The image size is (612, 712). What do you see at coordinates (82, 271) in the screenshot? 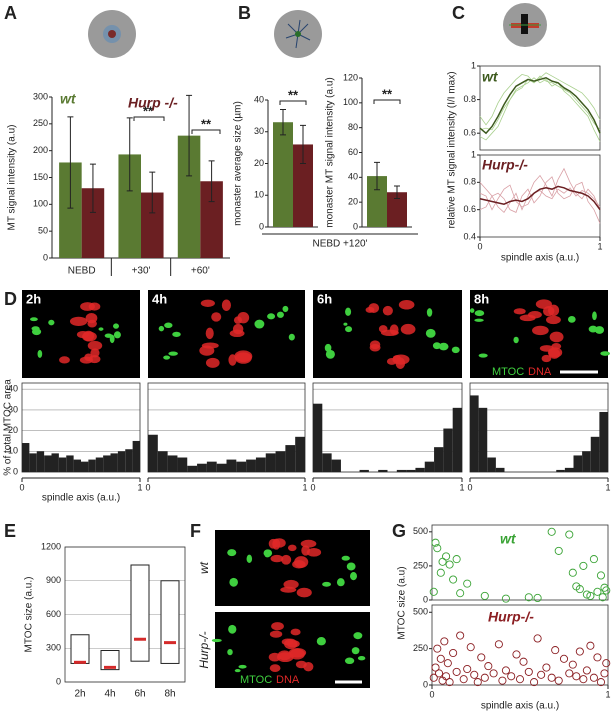
I see `x-tick-label: NEBD` at bounding box center [82, 271].